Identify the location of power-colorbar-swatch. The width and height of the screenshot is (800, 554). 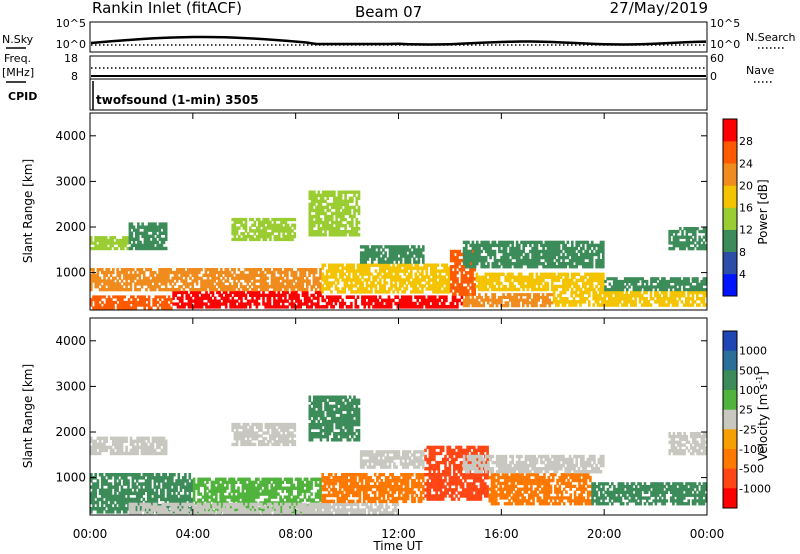
(730, 196).